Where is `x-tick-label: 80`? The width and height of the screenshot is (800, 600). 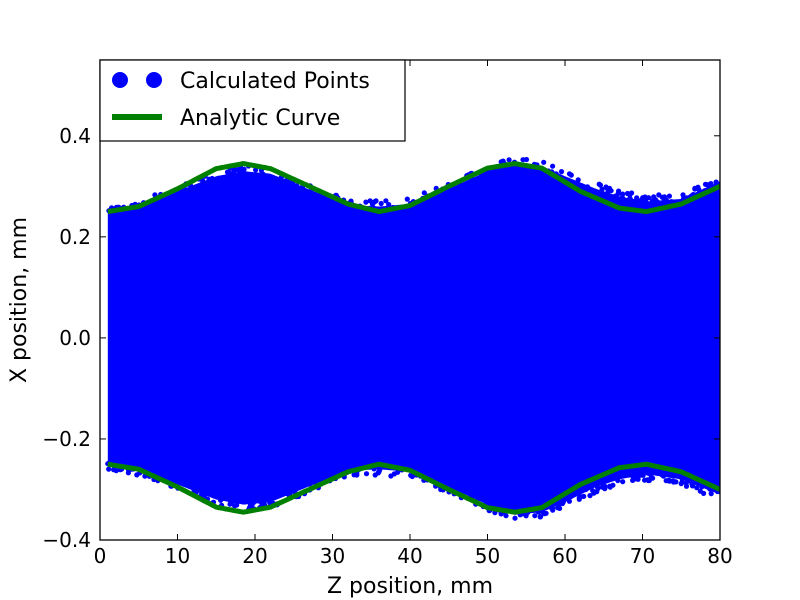
x-tick-label: 80 is located at coordinates (719, 556).